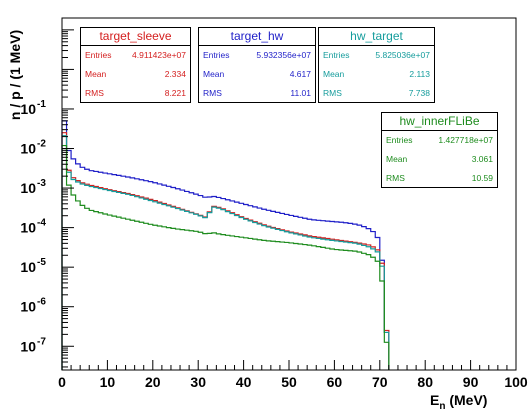  I want to click on x-tick-label: 30, so click(198, 382).